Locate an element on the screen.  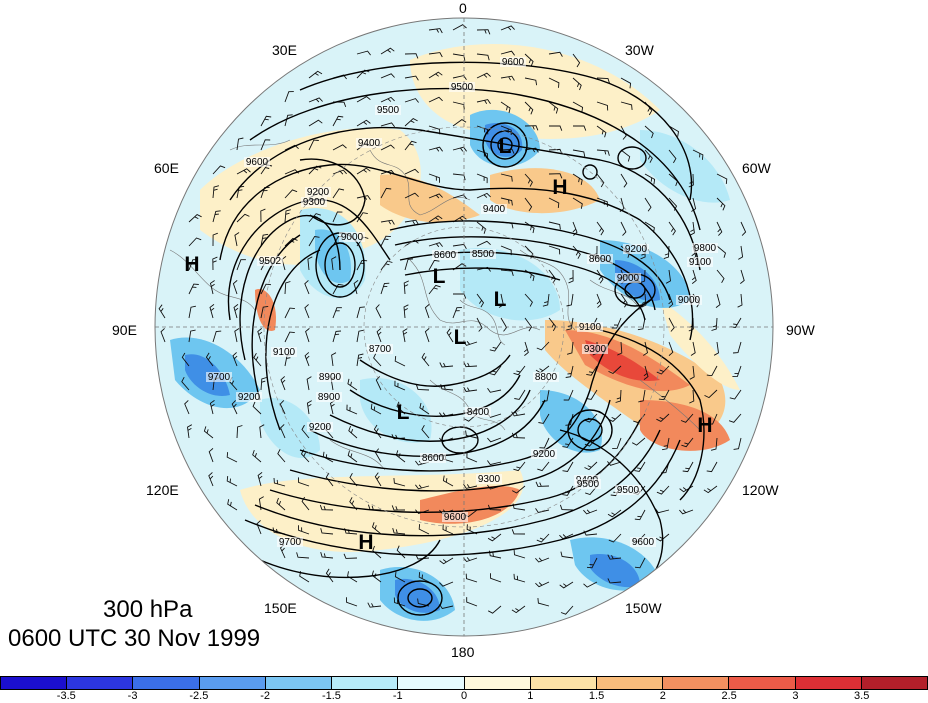
lon-label-180: 180 is located at coordinates (463, 652).